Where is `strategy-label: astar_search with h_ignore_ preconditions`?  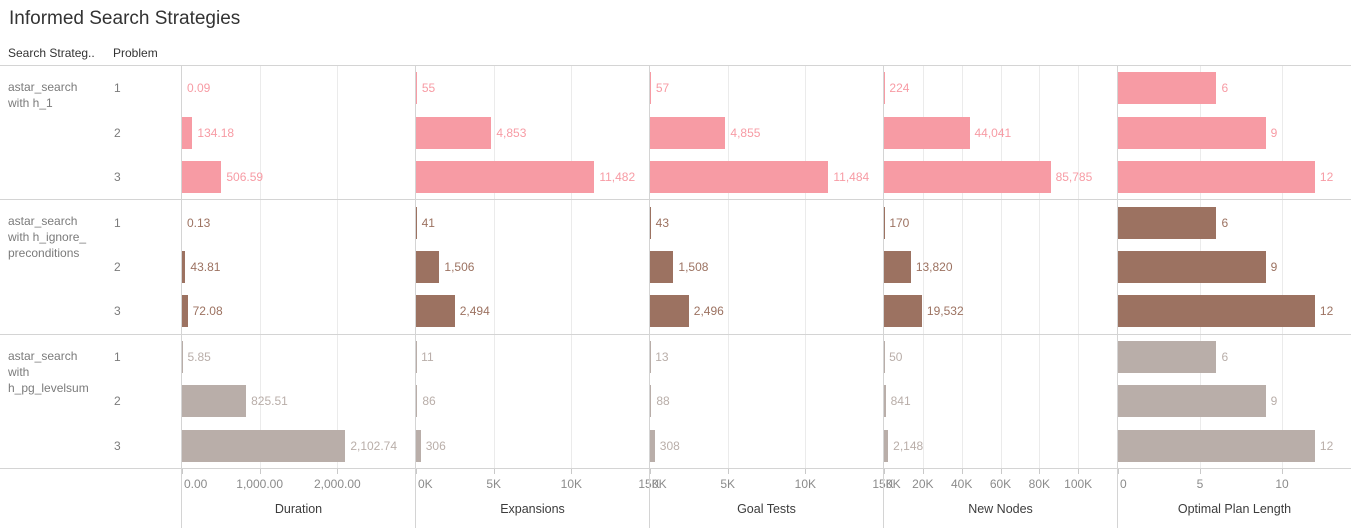
strategy-label: astar_search with h_ignore_ preconditions is located at coordinates (53, 266).